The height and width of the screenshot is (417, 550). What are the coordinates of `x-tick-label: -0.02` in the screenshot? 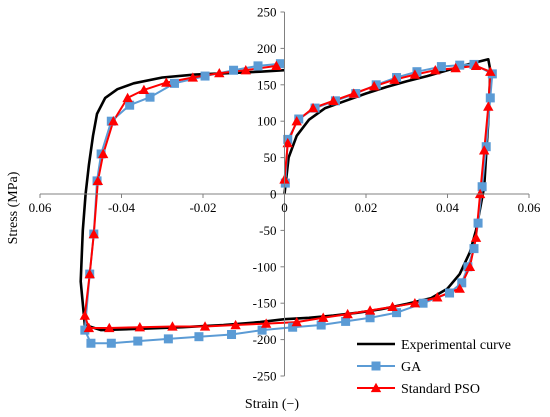 It's located at (202, 207).